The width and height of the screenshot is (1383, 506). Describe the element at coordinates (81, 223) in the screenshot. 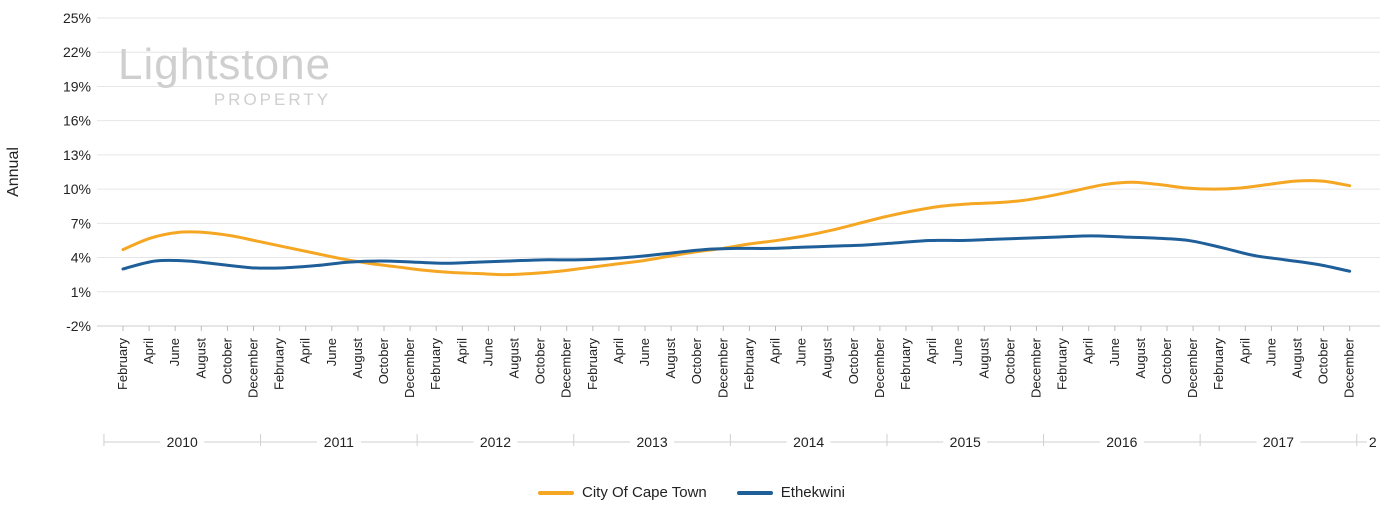

I see `y-tick-label: 7%` at that location.